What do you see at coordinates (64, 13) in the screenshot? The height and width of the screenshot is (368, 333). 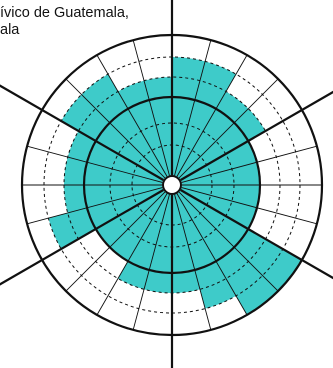 I see `title-line-1: ívico de Guatemala,` at bounding box center [64, 13].